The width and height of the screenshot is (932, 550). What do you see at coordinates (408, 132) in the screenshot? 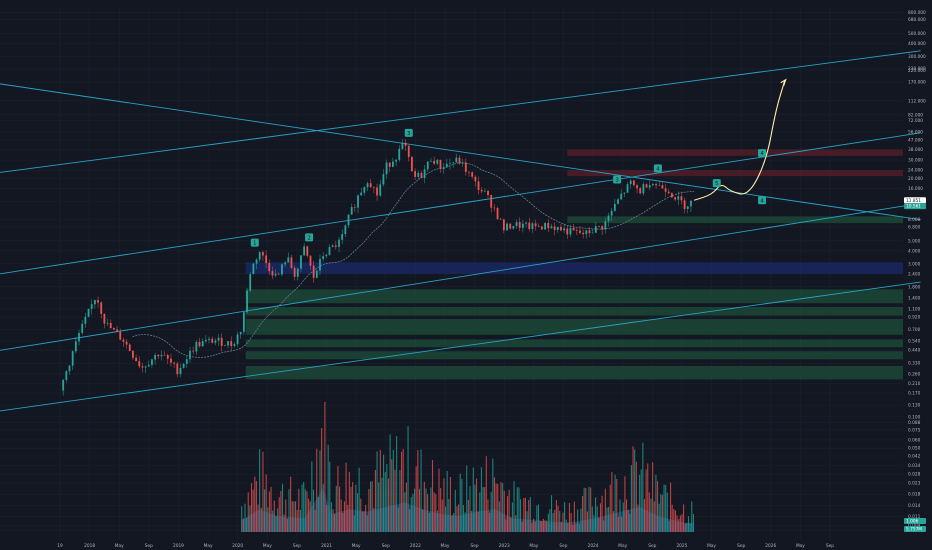
I see `wave-badge` at bounding box center [408, 132].